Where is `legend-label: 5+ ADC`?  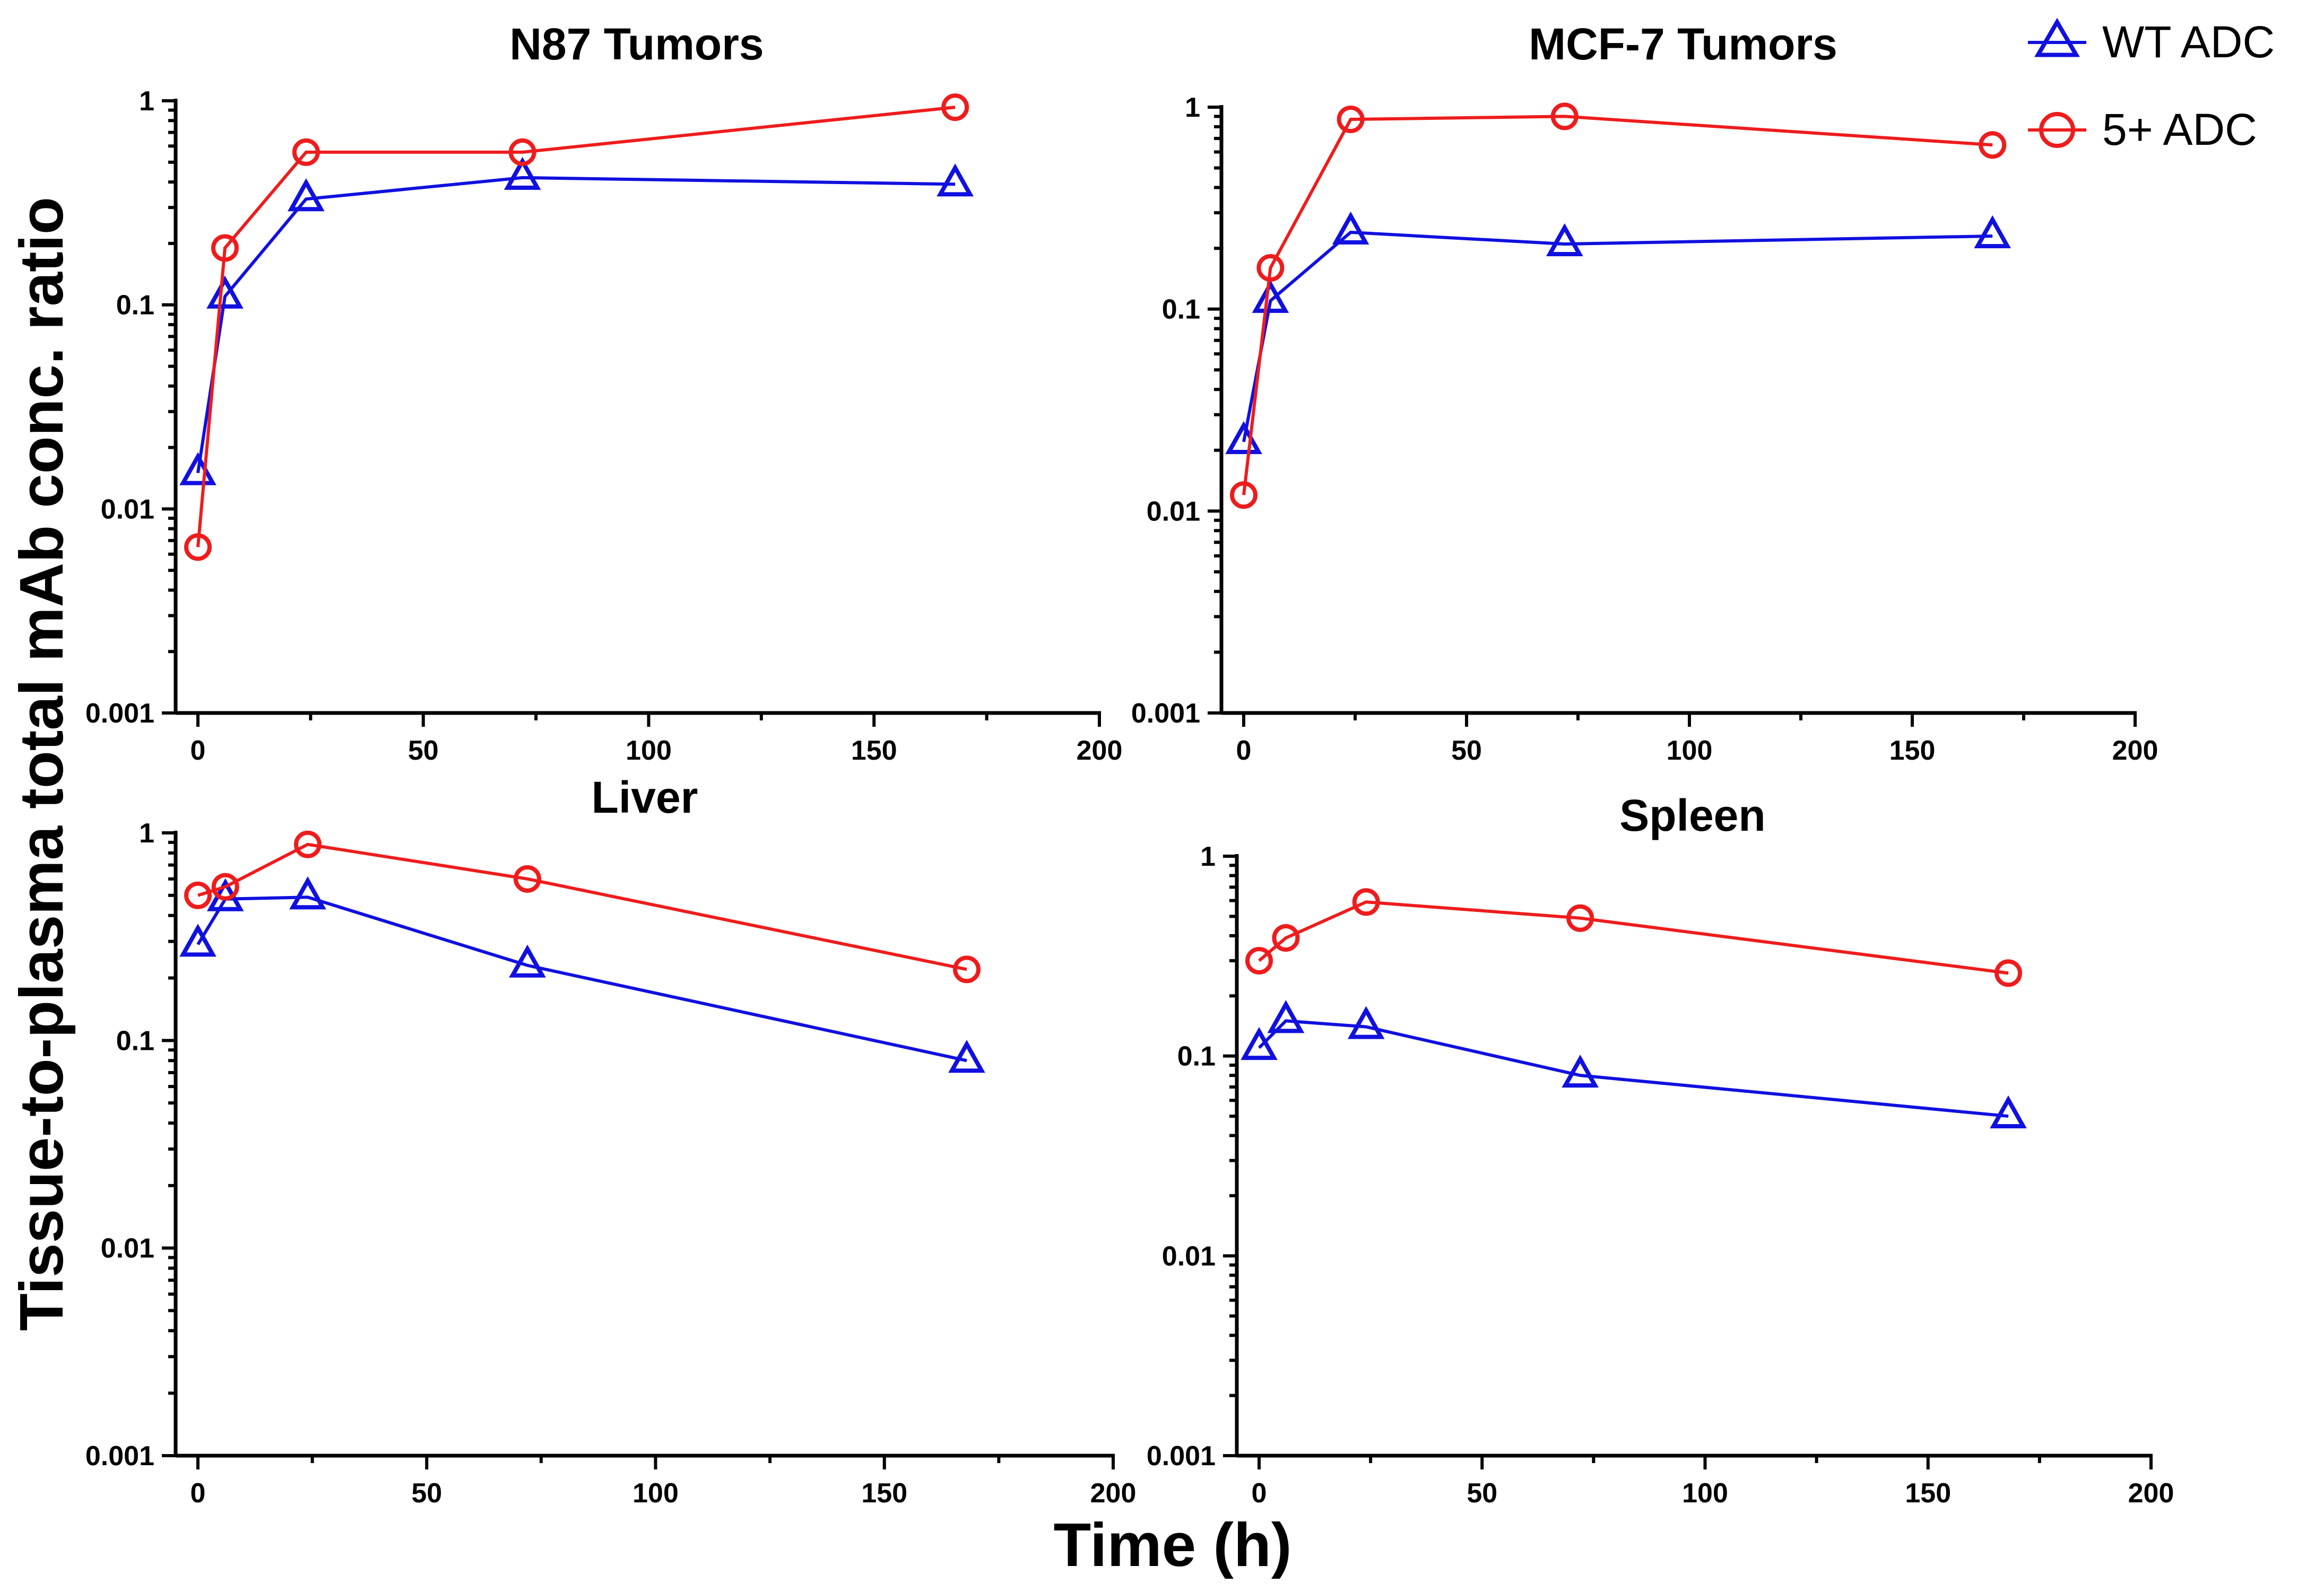
legend-label: 5+ ADC is located at coordinates (2179, 129).